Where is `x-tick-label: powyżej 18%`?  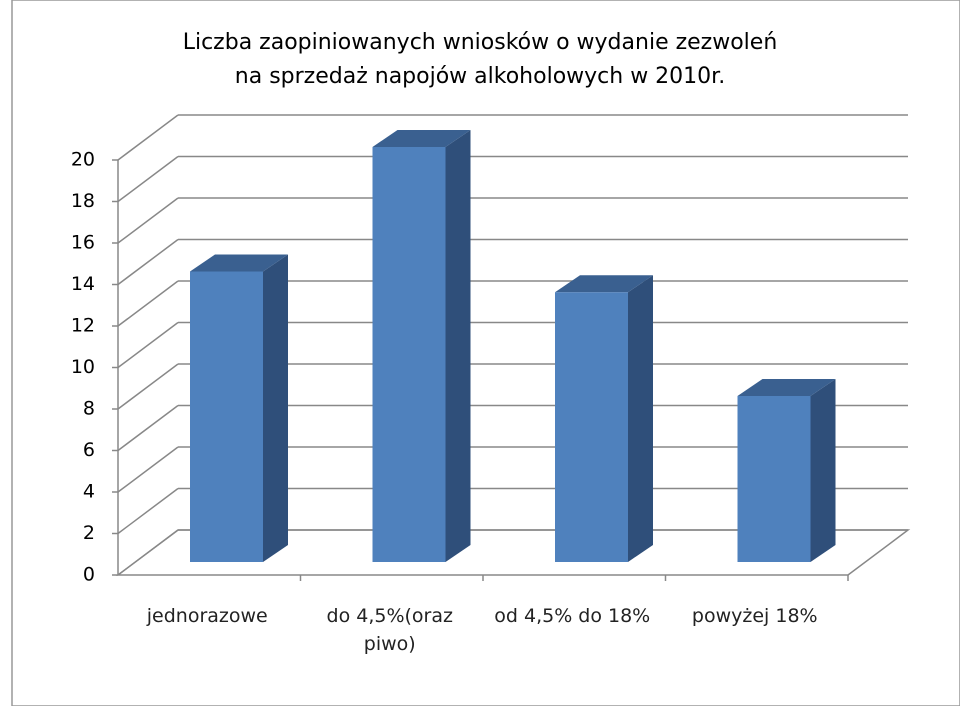 x-tick-label: powyżej 18% is located at coordinates (754, 616).